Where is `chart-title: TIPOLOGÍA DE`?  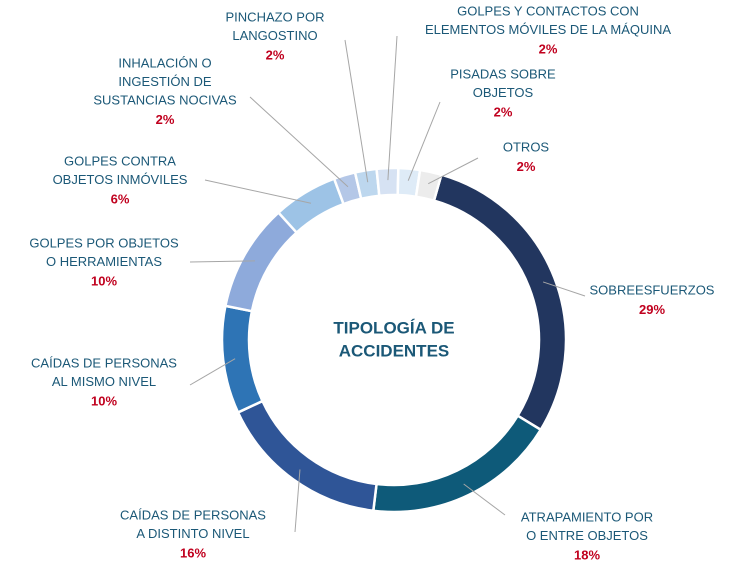 chart-title: TIPOLOGÍA DE is located at coordinates (393, 327).